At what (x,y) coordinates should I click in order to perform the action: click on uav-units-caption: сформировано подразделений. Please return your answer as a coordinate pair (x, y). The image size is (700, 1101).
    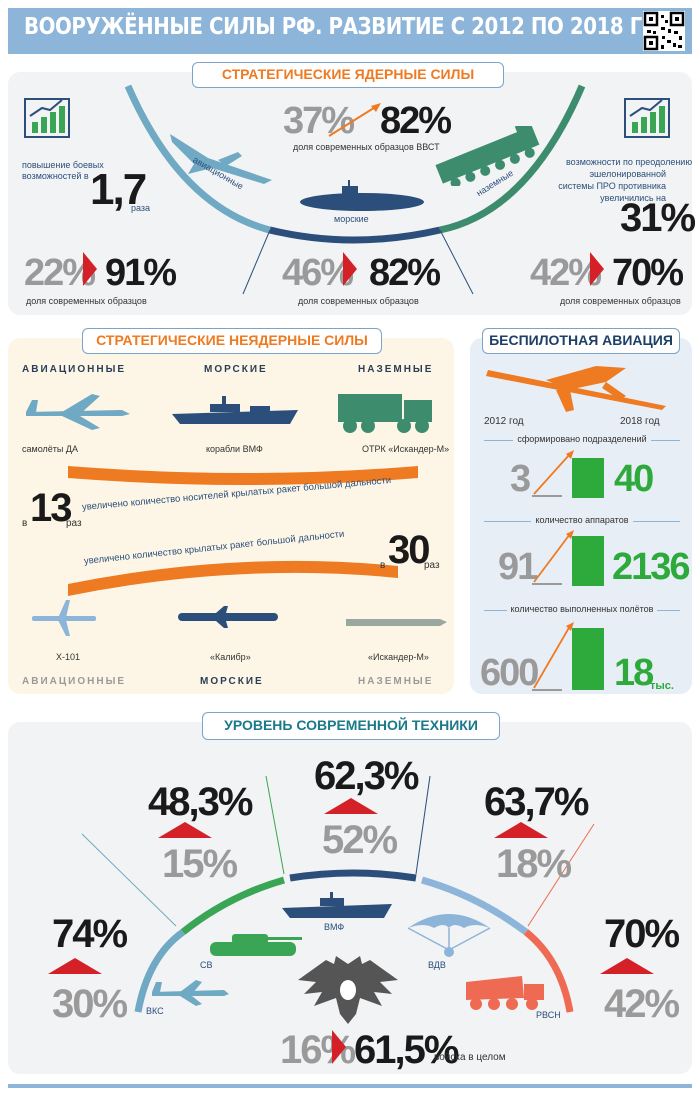
    Looking at the image, I should click on (582, 439).